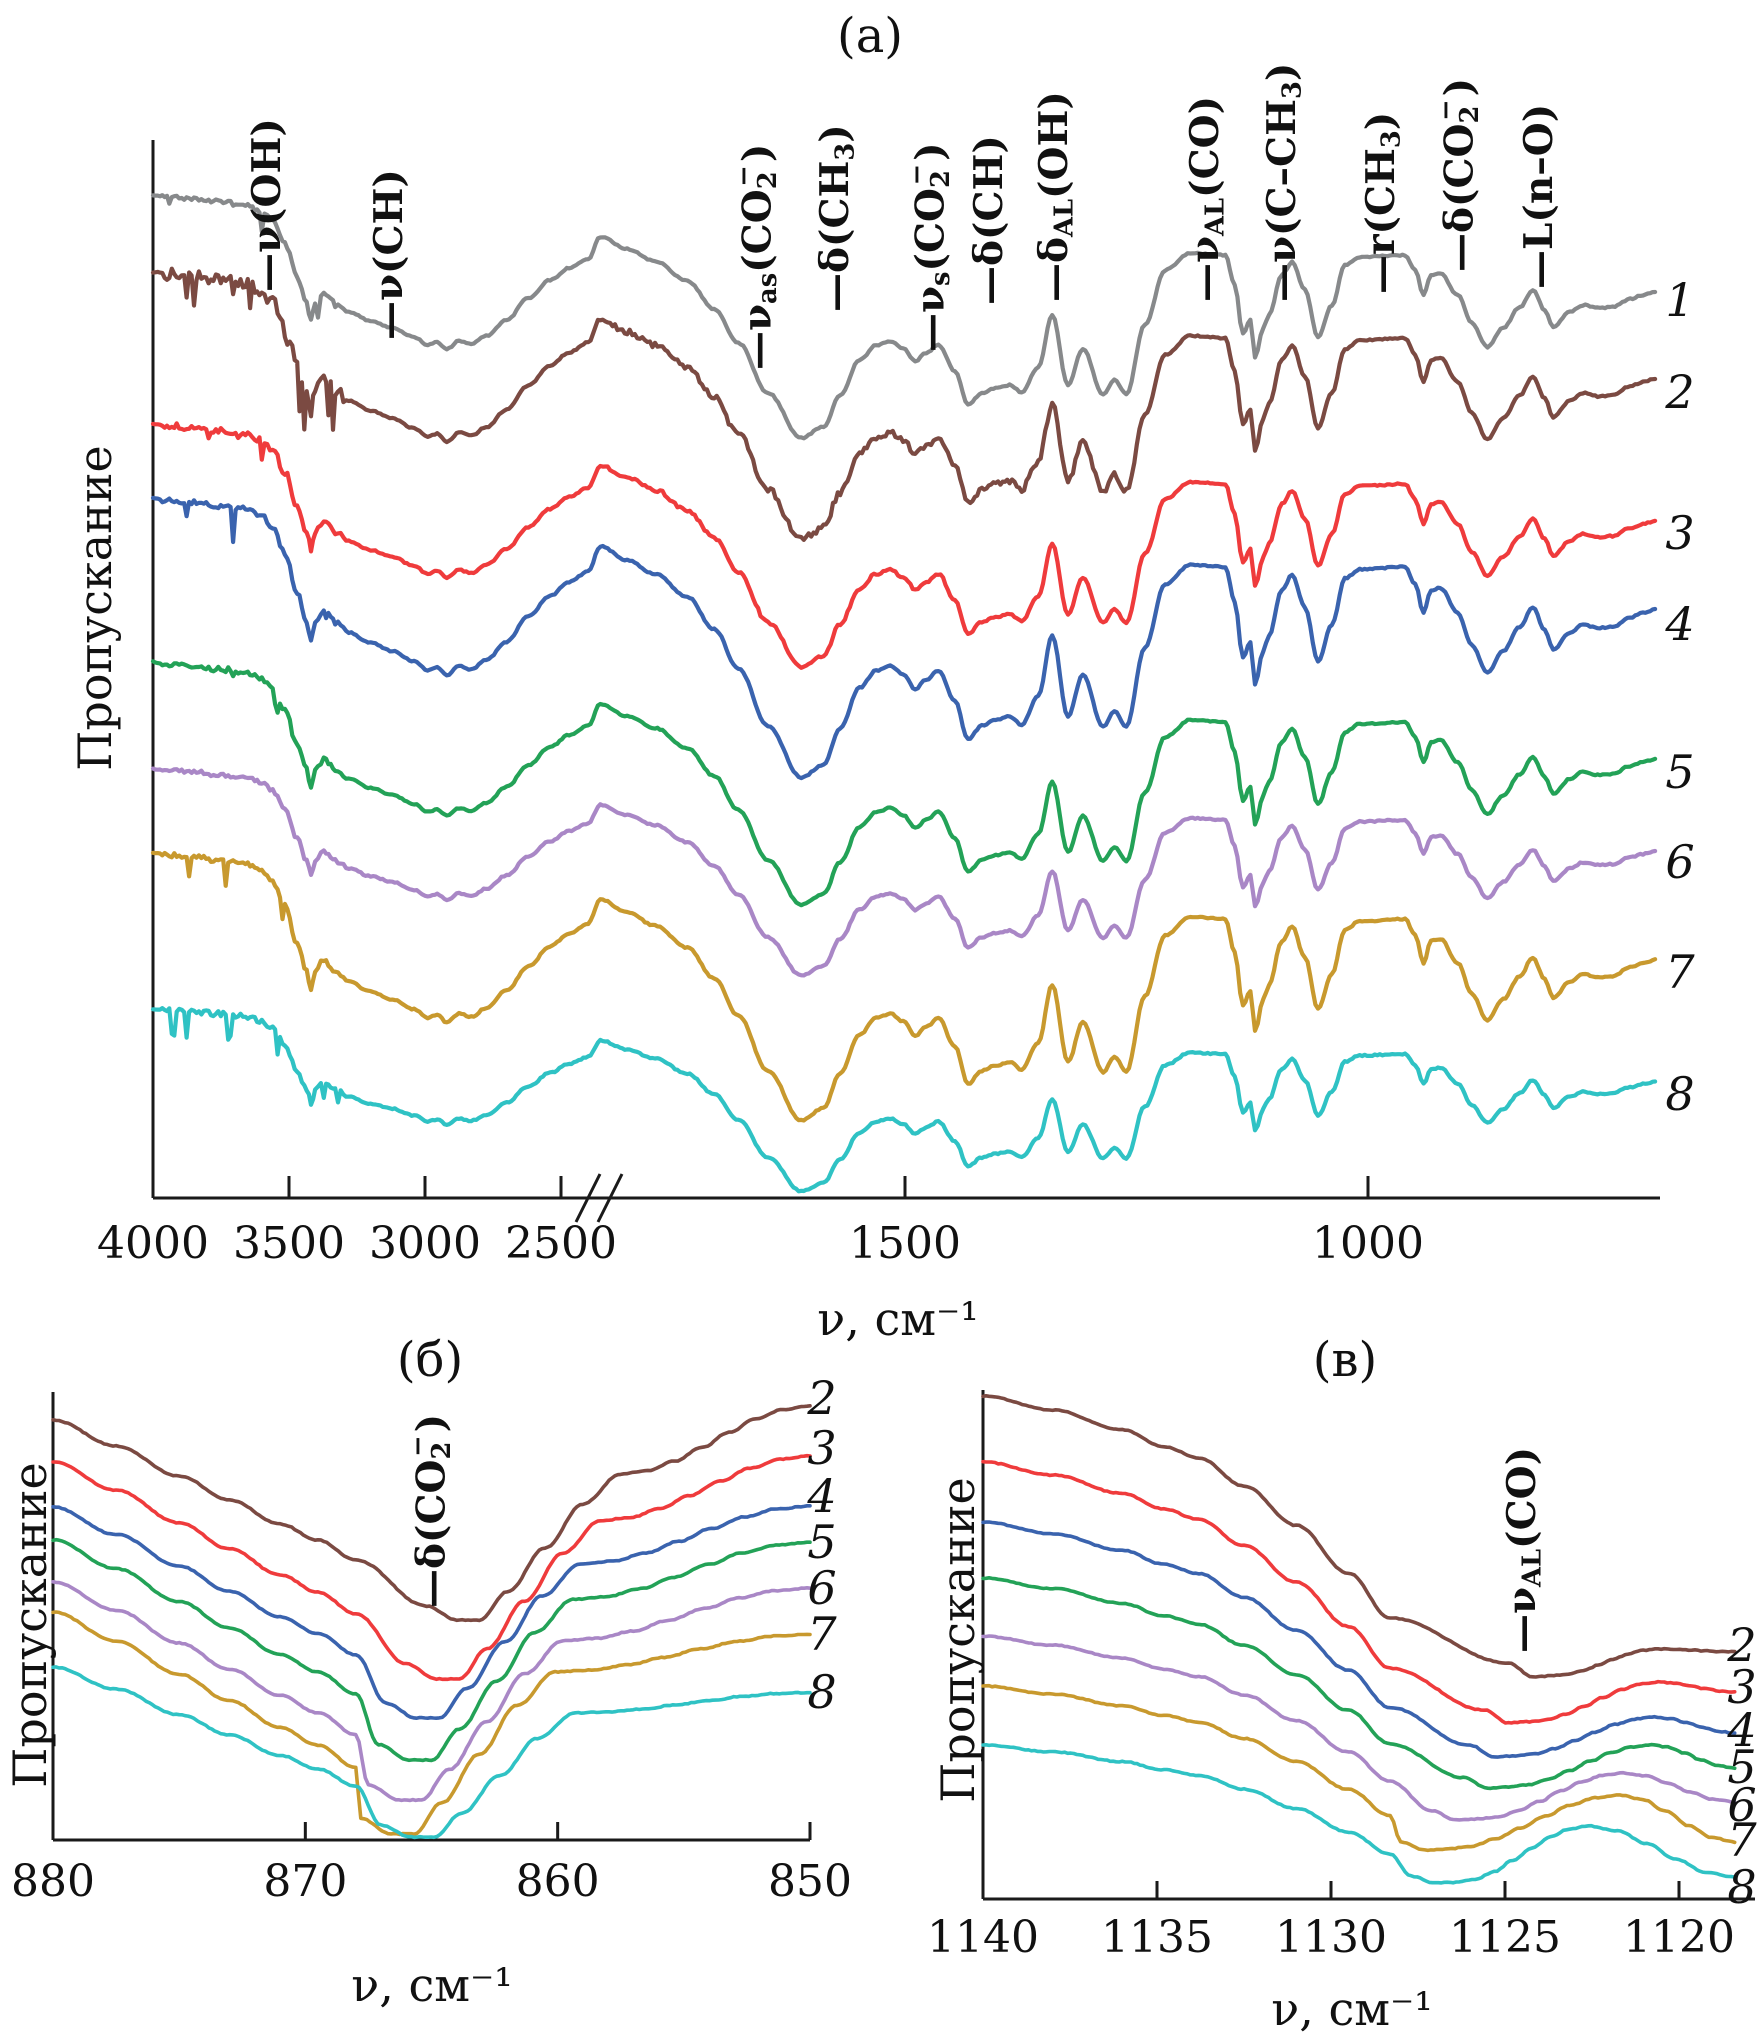 This screenshot has width=1762, height=2034. What do you see at coordinates (1382, 202) in the screenshot?
I see `peak-annotation: —r(CH3)` at bounding box center [1382, 202].